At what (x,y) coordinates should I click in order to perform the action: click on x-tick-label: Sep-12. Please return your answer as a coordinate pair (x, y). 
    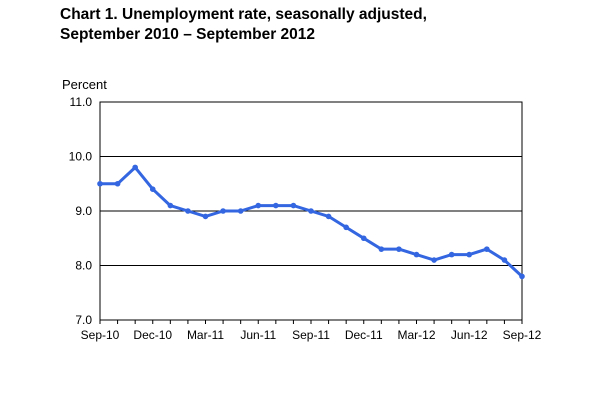
    Looking at the image, I should click on (522, 335).